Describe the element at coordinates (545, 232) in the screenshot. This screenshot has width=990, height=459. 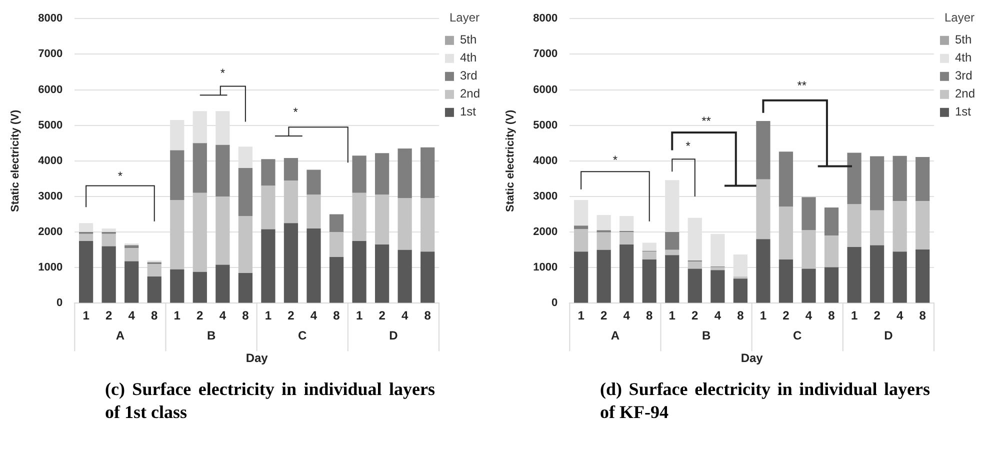
I see `y-tick-label: 2000` at that location.